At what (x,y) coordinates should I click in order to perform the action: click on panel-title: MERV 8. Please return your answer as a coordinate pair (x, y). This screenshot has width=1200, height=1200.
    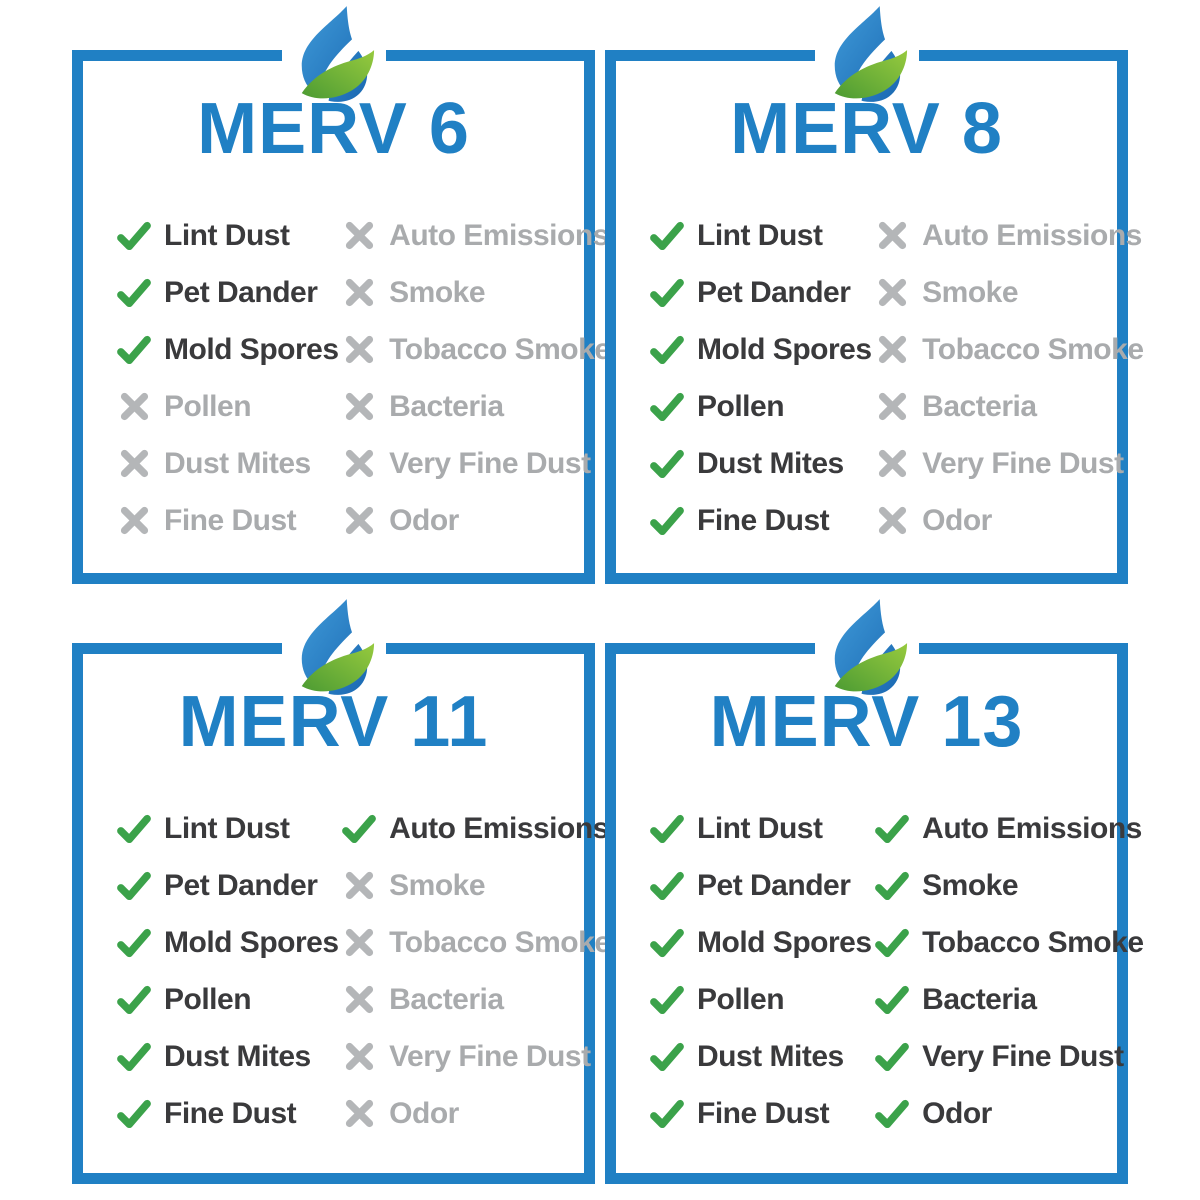
    Looking at the image, I should click on (866, 129).